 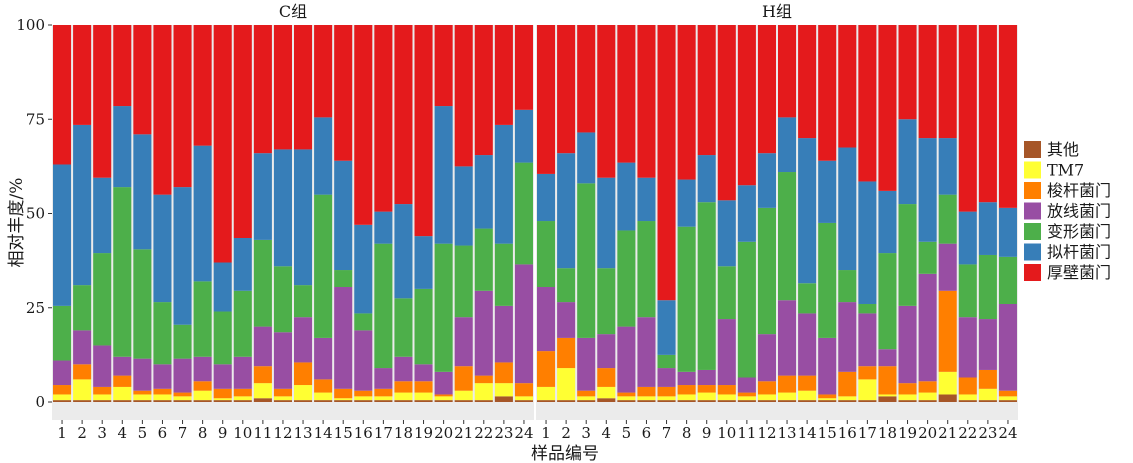 What do you see at coordinates (35, 308) in the screenshot?
I see `y-tick-label: 25` at bounding box center [35, 308].